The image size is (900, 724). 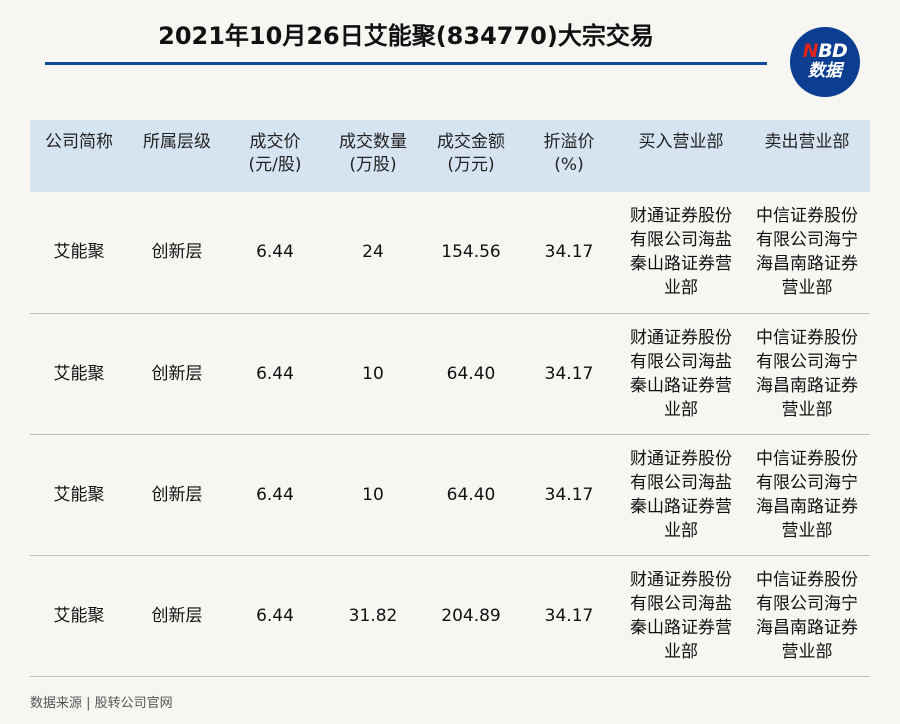 What do you see at coordinates (177, 142) in the screenshot?
I see `header-label: 所属层级` at bounding box center [177, 142].